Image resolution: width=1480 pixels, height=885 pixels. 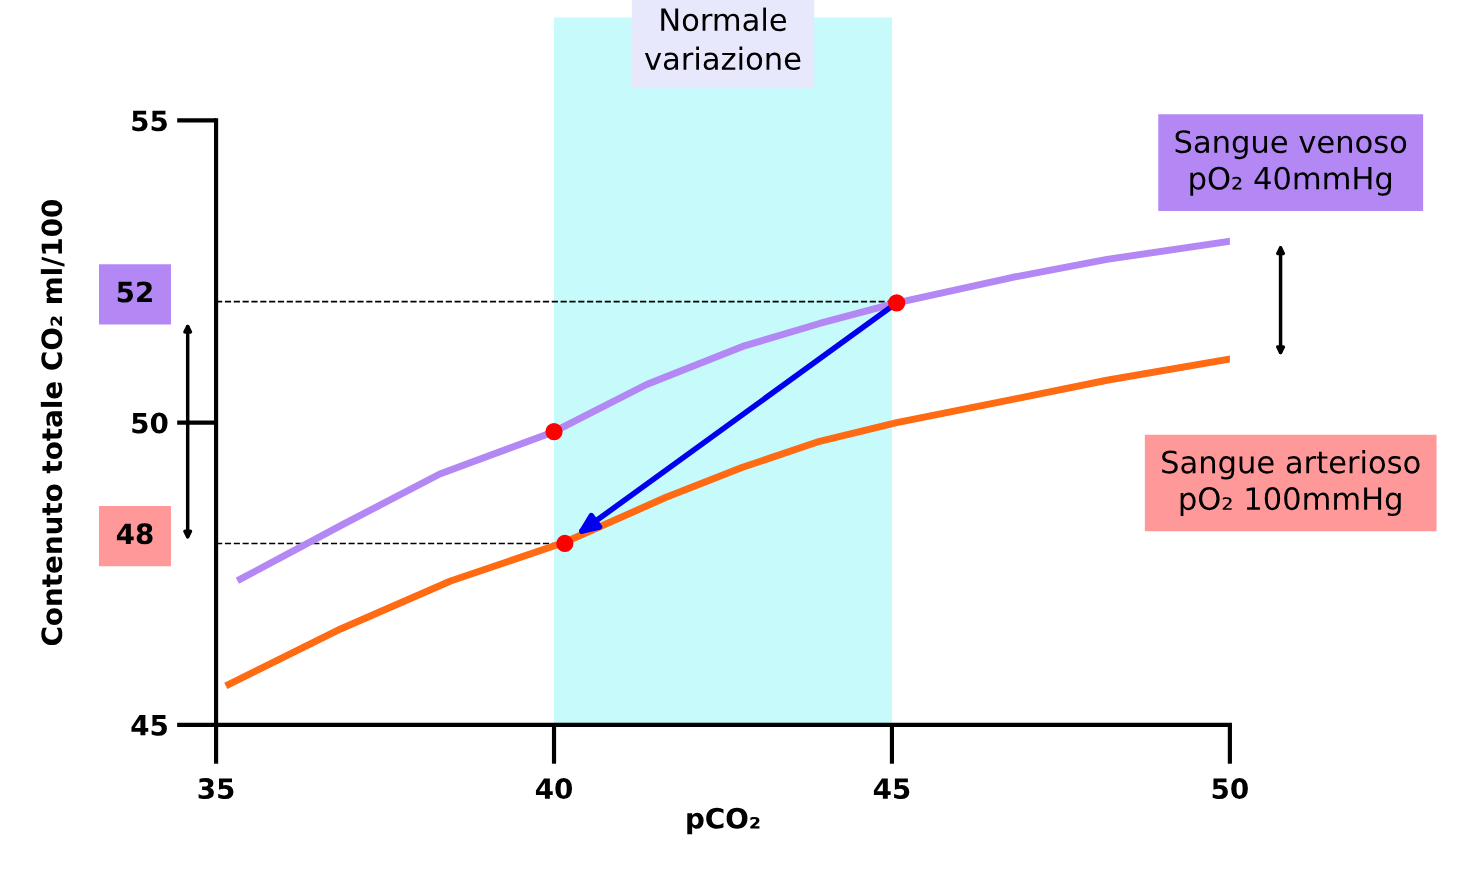 What do you see at coordinates (554, 789) in the screenshot?
I see `x-tick-label: 40` at bounding box center [554, 789].